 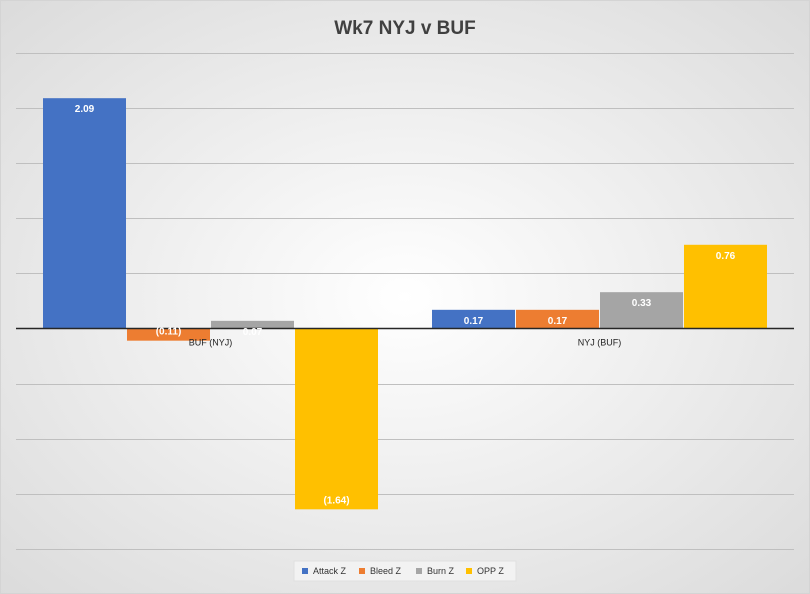 What do you see at coordinates (600, 343) in the screenshot?
I see `category-label: NYJ (BUF)` at bounding box center [600, 343].